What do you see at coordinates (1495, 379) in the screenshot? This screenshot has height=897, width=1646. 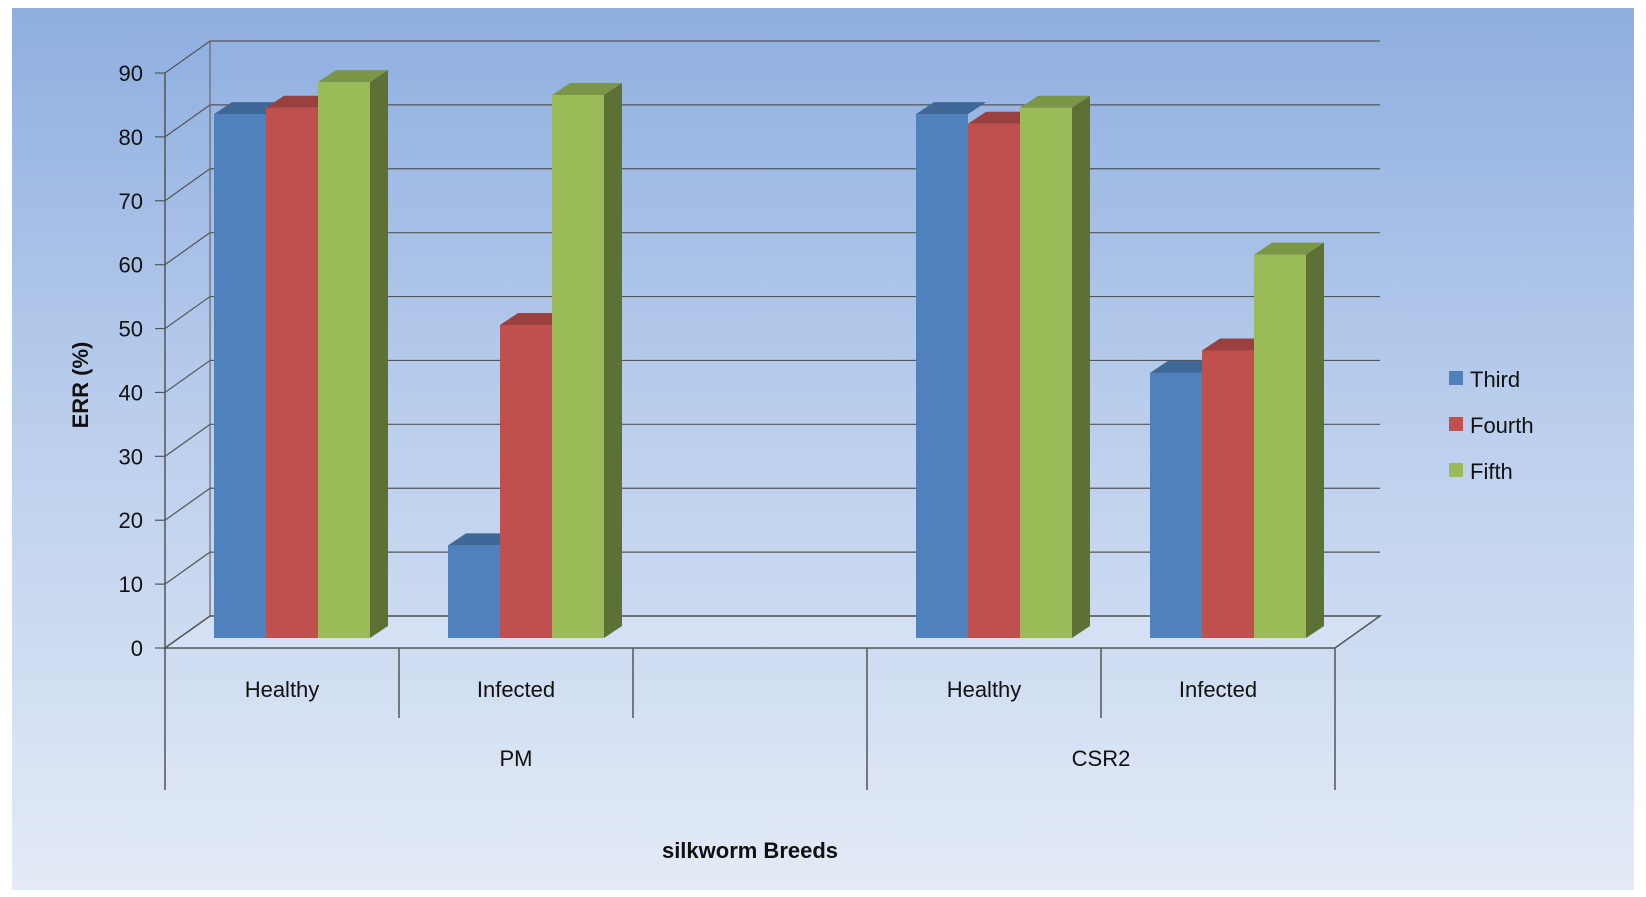 I see `legend-label-third: Third` at bounding box center [1495, 379].